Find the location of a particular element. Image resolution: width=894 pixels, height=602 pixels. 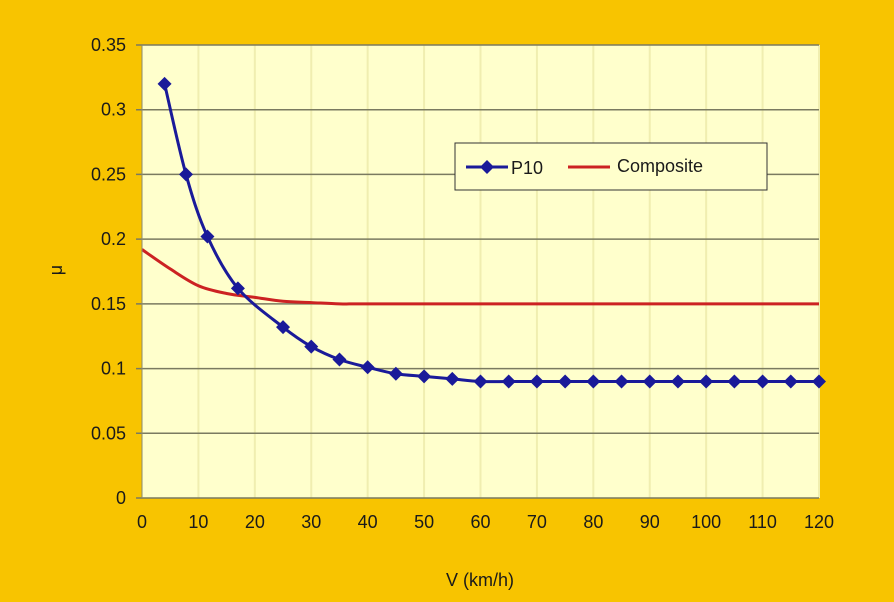

x-tick-label: 100 is located at coordinates (706, 522).